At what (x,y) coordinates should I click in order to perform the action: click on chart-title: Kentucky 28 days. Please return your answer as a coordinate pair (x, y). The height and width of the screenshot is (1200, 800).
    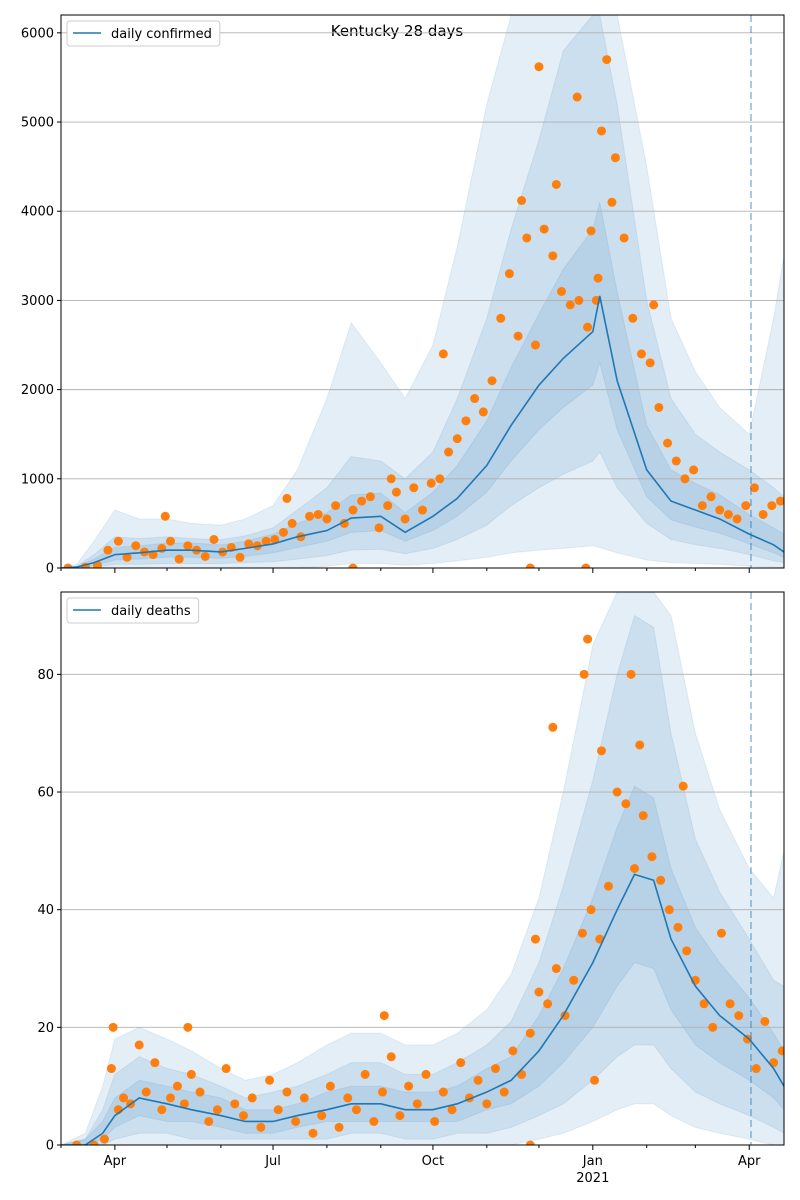
    Looking at the image, I should click on (397, 31).